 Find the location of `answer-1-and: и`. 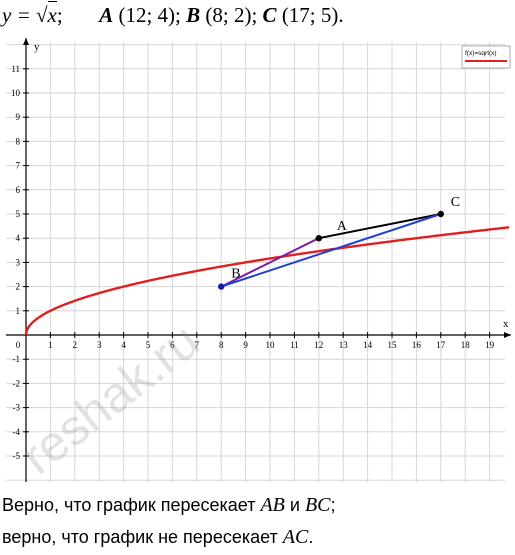

answer-1-and: и is located at coordinates (294, 505).